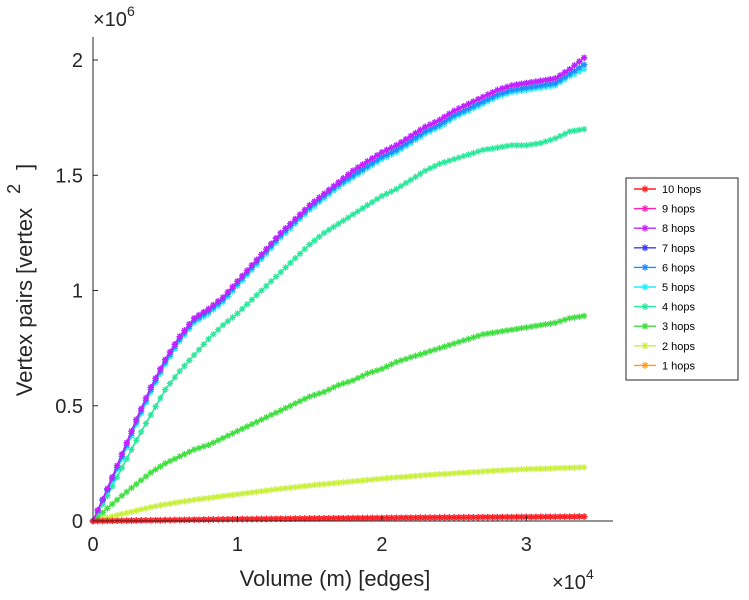 Image resolution: width=749 pixels, height=600 pixels. I want to click on x-axis-label: Volume (m) [edges], so click(335, 578).